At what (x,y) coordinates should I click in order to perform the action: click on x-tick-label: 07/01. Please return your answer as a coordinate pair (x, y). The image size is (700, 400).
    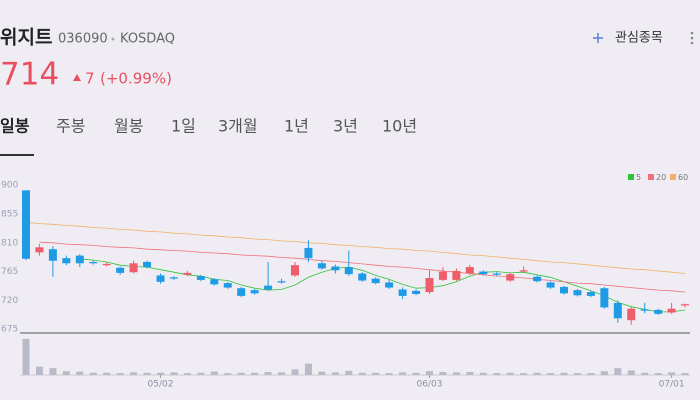
    Looking at the image, I should click on (672, 385).